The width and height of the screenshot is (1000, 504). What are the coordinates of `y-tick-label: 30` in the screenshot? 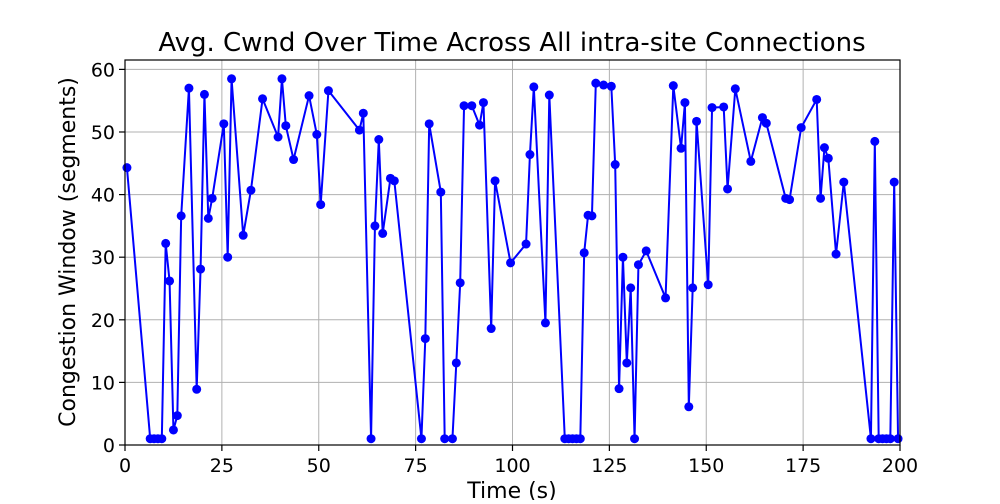 It's located at (103, 258).